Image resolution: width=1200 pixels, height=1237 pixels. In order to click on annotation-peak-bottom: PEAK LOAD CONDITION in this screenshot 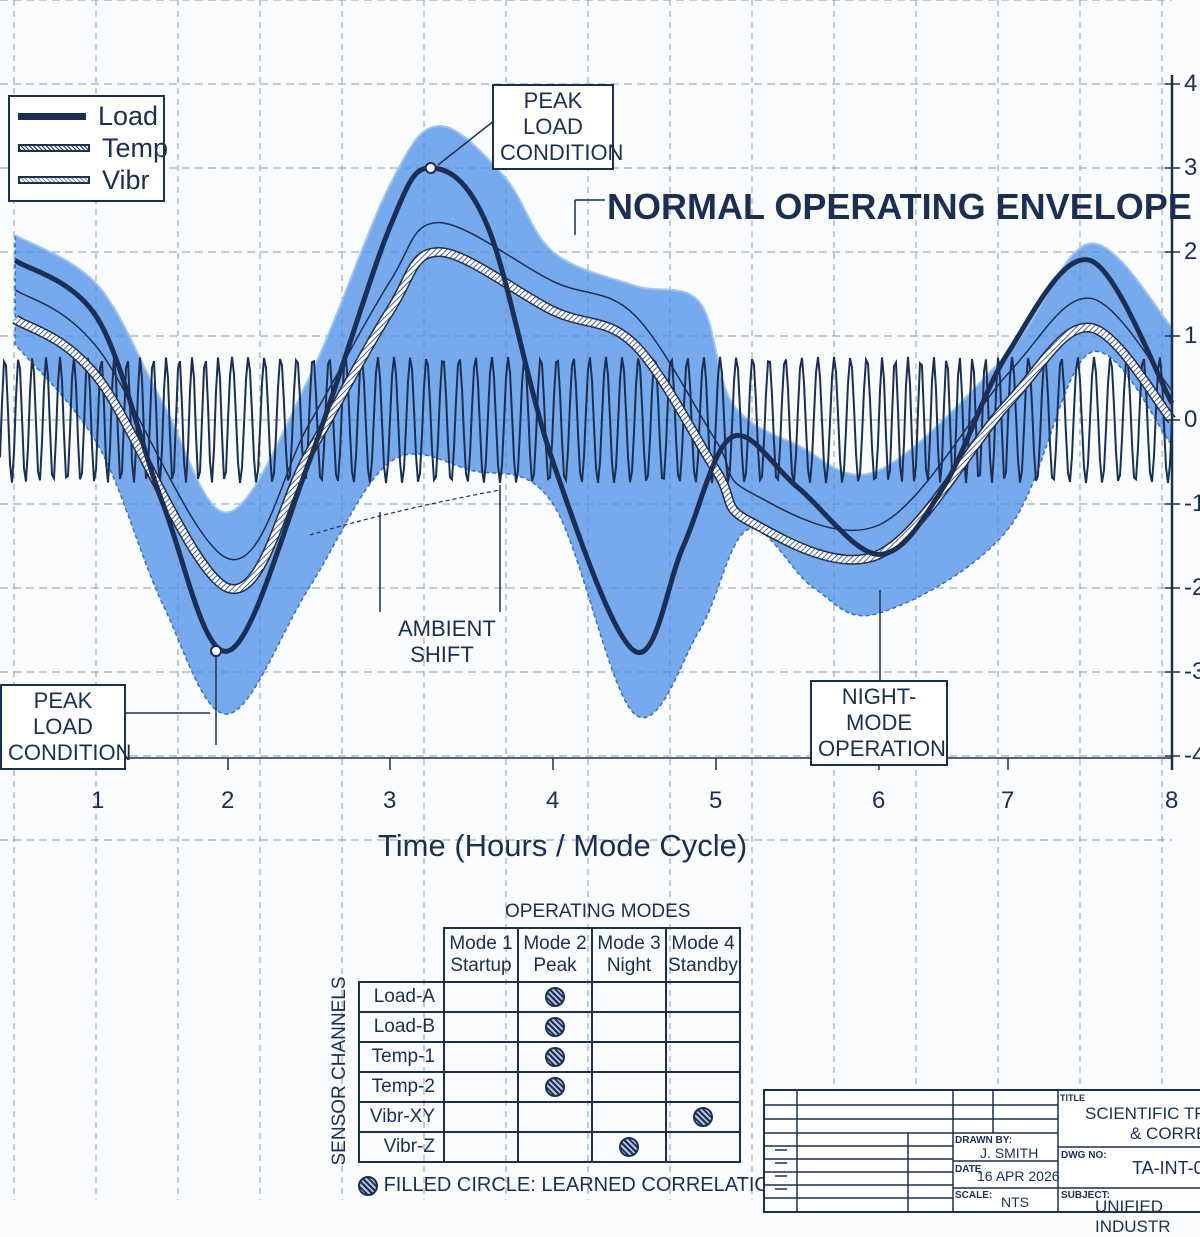, I will do `click(65, 727)`.